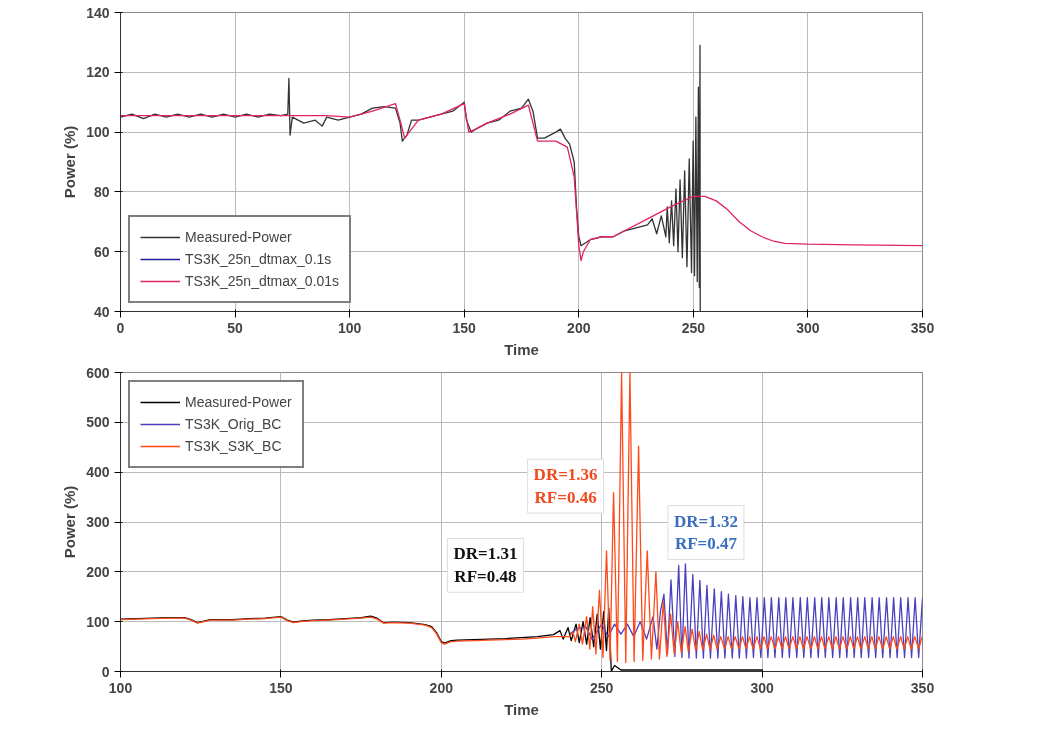 This screenshot has height=729, width=1061. I want to click on y-tick-label: 200, so click(98, 571).